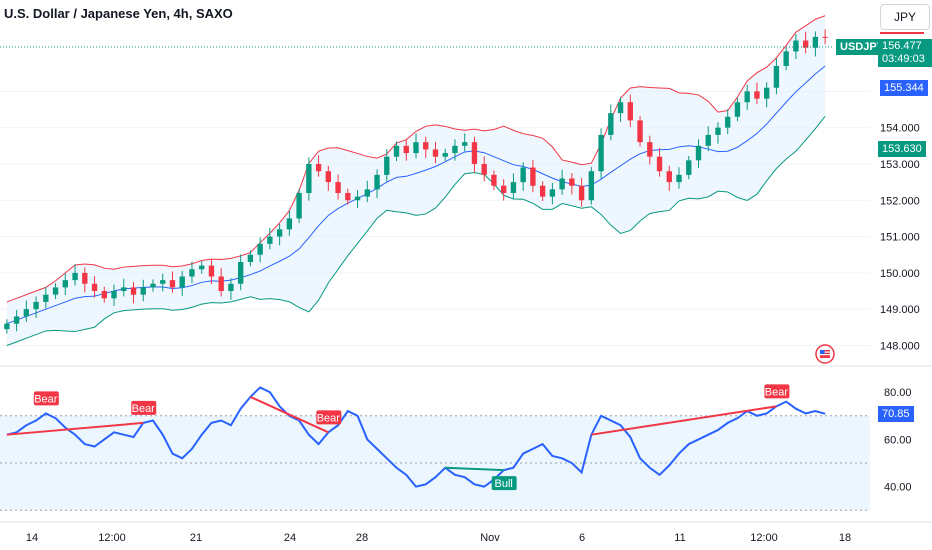 This screenshot has width=932, height=550. I want to click on time-tick-label: 12:00, so click(112, 538).